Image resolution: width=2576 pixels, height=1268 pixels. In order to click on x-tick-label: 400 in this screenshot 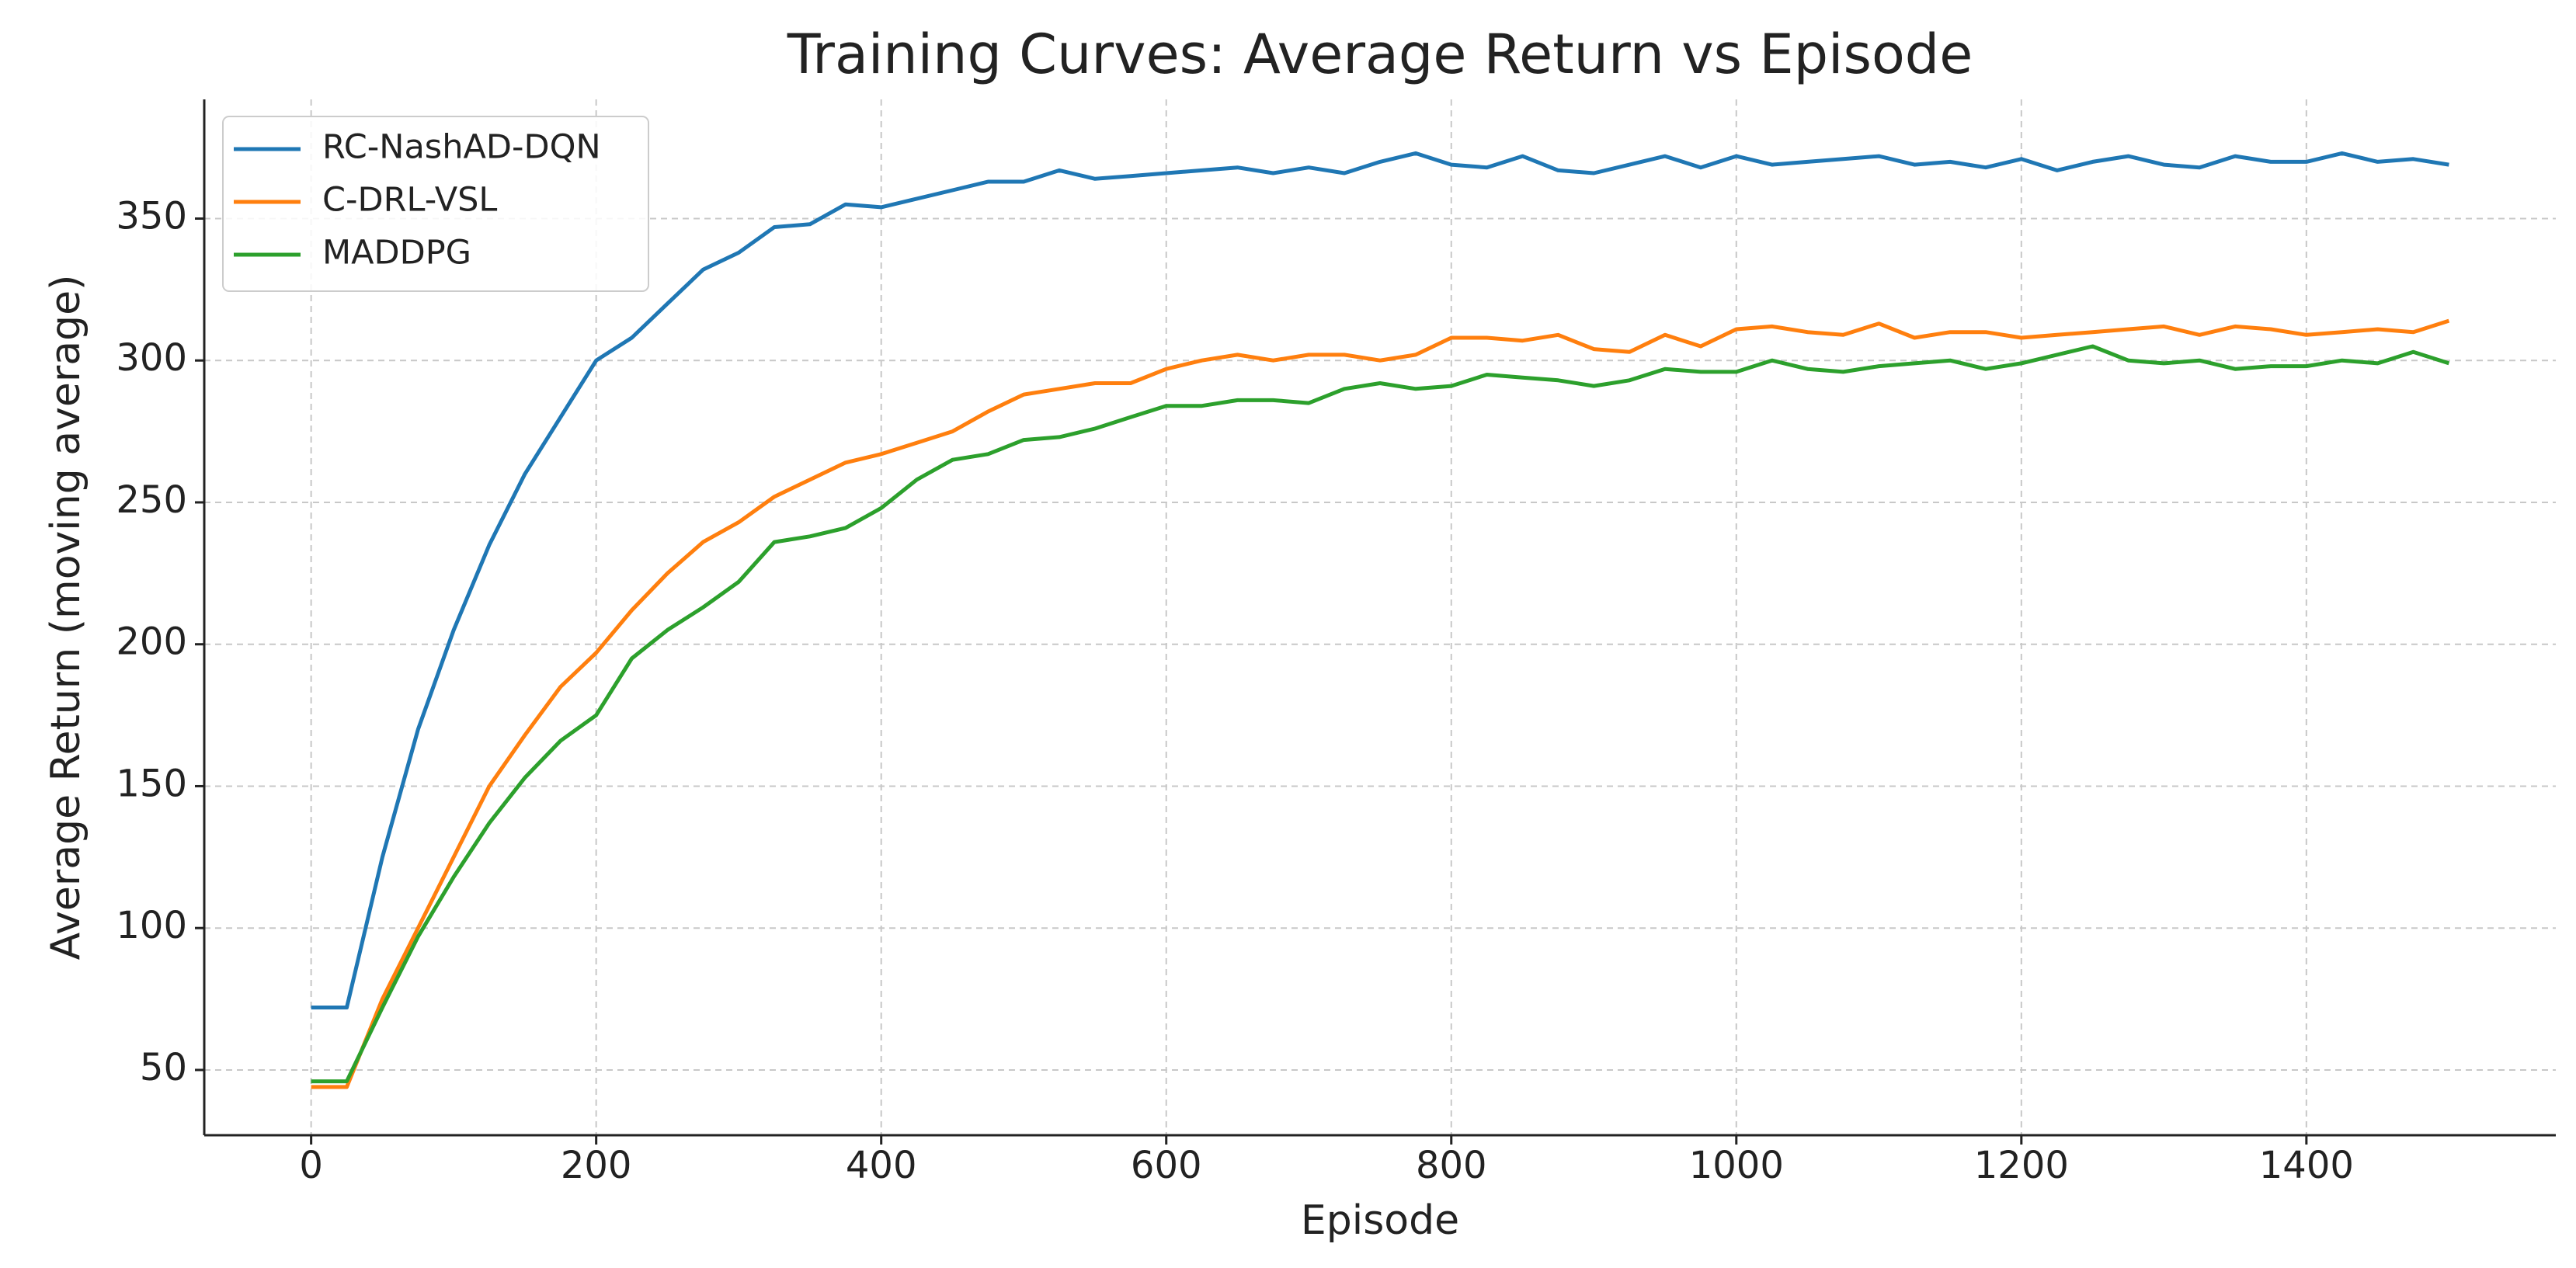, I will do `click(882, 1165)`.